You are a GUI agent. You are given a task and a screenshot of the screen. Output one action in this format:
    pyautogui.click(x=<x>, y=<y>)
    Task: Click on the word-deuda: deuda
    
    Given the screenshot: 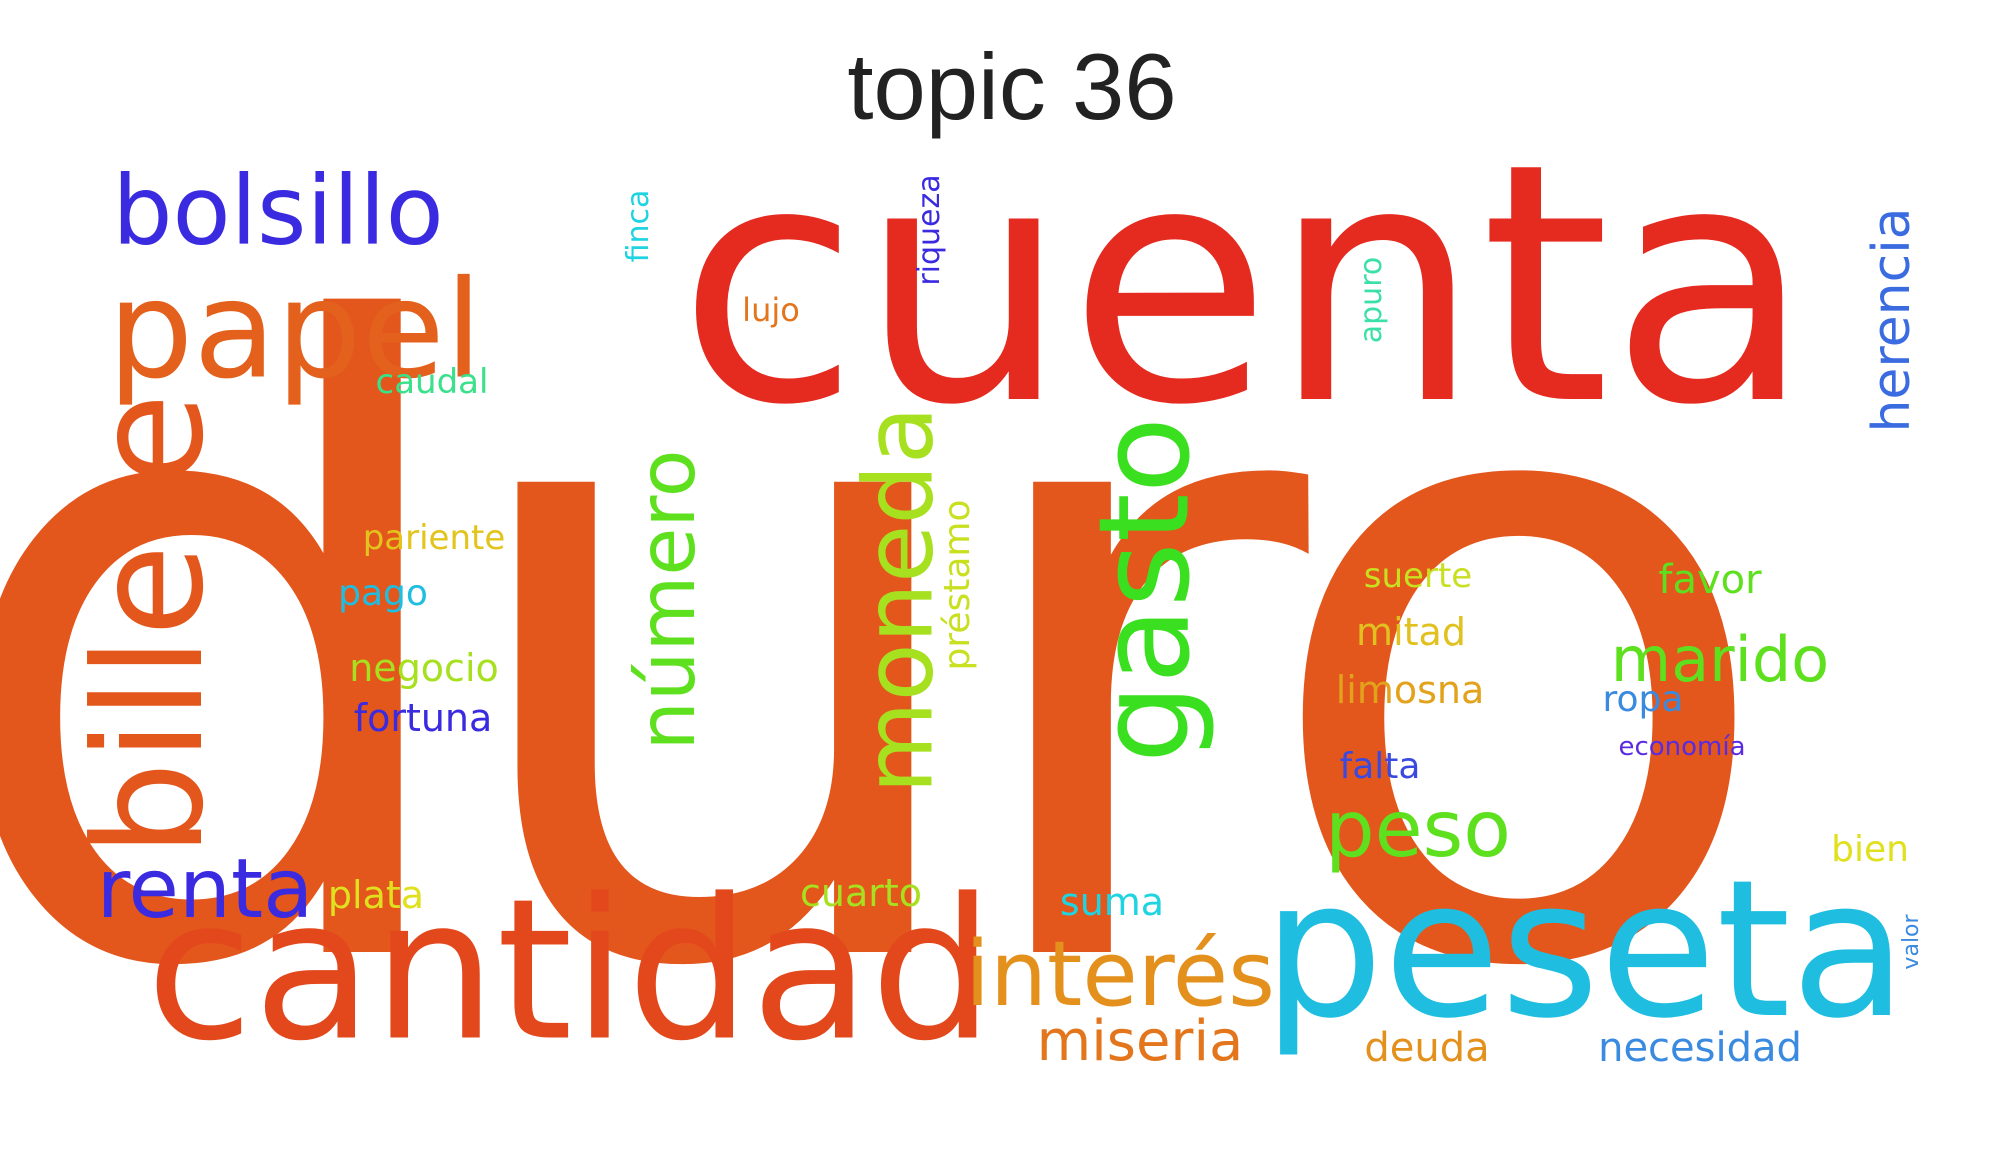 What is the action you would take?
    pyautogui.click(x=1427, y=1048)
    